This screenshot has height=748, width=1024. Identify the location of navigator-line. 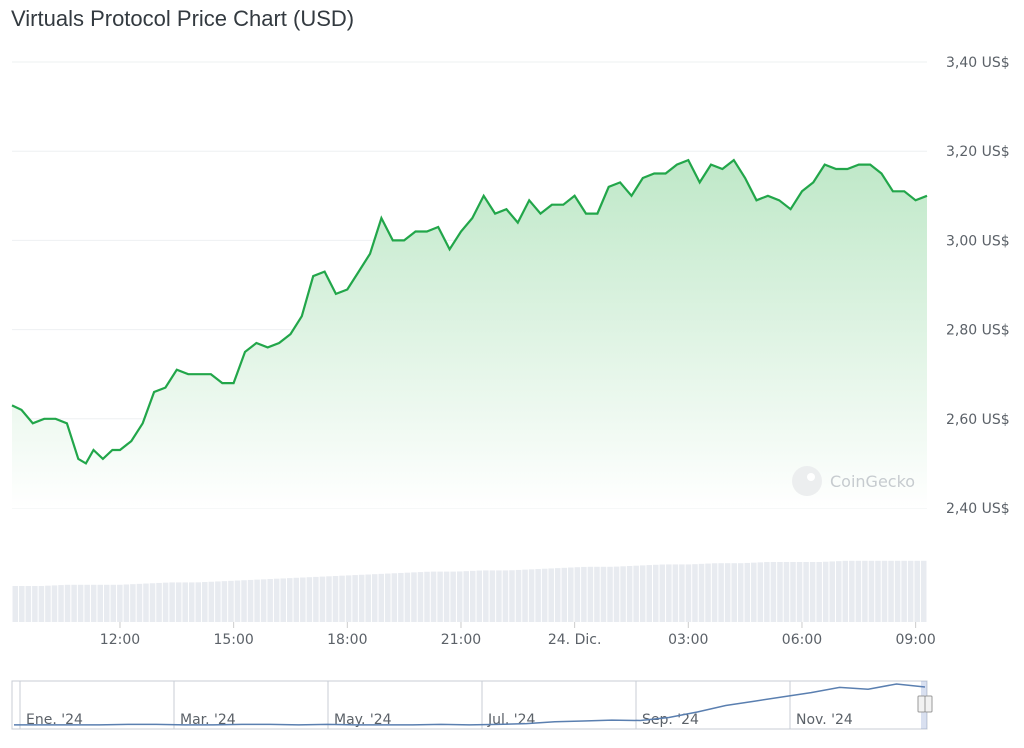
(470, 704).